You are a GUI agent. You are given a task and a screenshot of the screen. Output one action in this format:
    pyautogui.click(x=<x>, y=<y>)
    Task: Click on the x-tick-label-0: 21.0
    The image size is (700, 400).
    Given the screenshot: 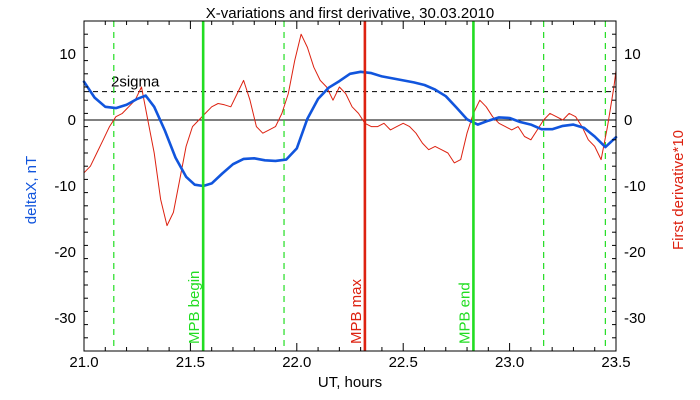 What is the action you would take?
    pyautogui.click(x=83, y=362)
    